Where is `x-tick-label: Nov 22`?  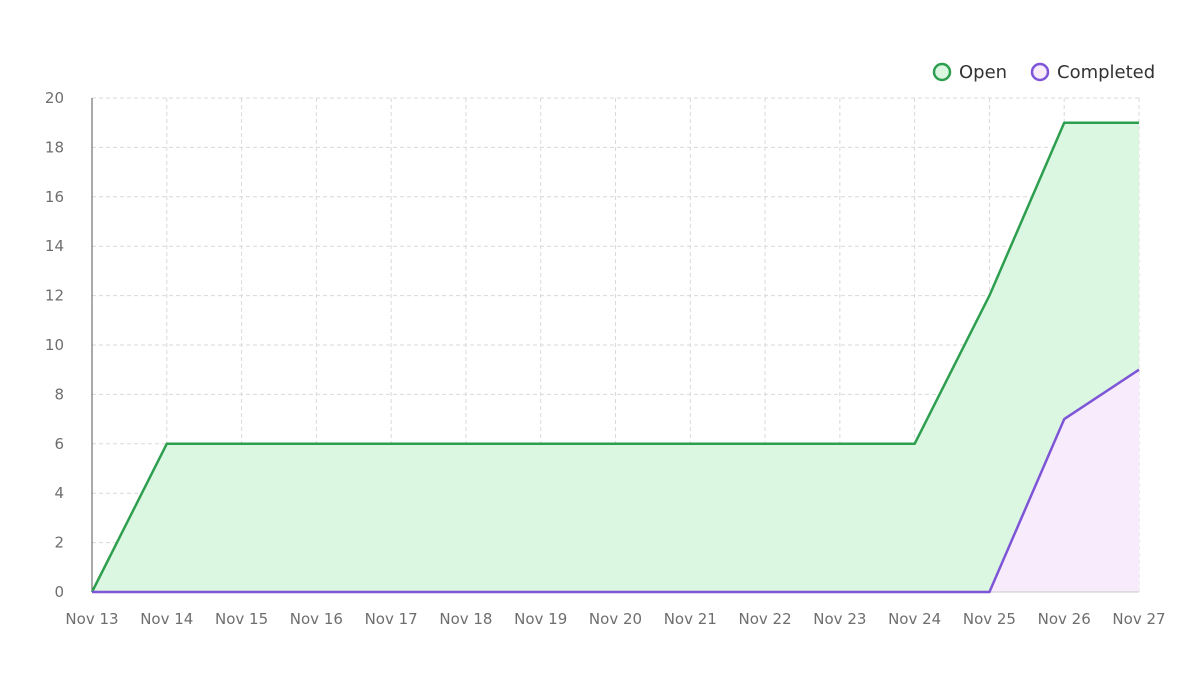
x-tick-label: Nov 22 is located at coordinates (765, 619).